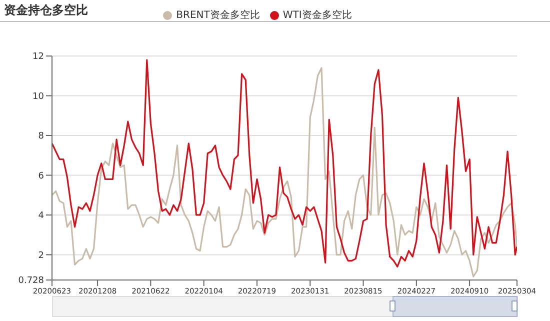  What do you see at coordinates (41, 137) in the screenshot?
I see `y-tick-label: 8` at bounding box center [41, 137].